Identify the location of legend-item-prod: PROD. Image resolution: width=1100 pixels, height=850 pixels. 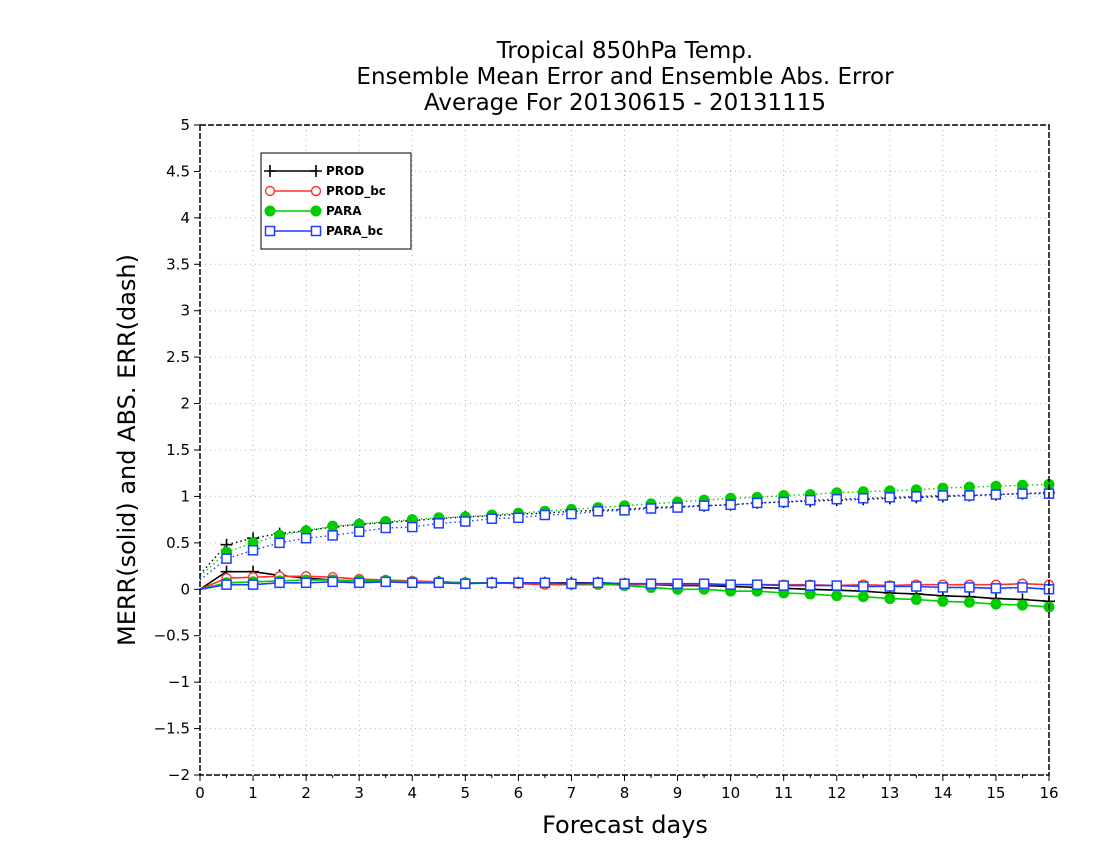
(314, 171).